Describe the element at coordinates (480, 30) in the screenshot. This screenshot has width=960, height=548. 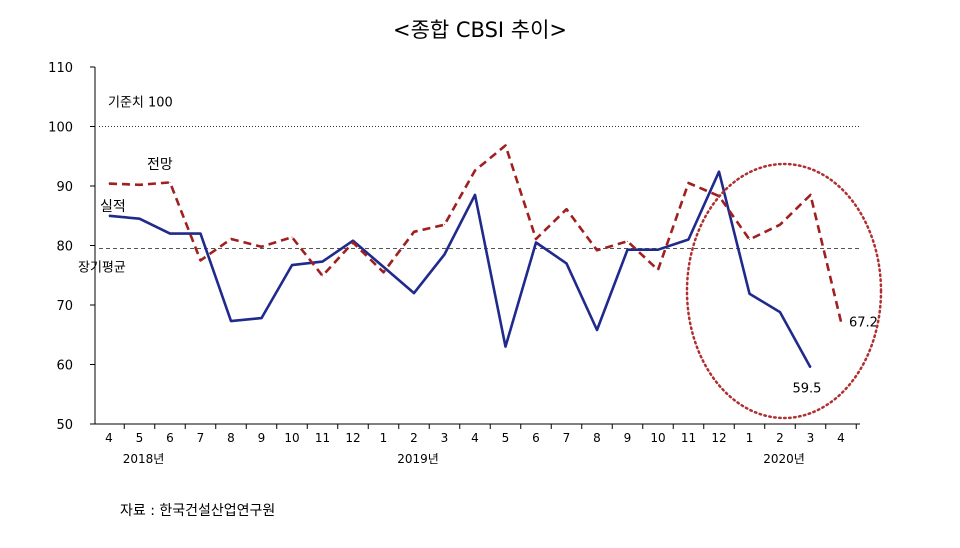
I see `chart-title: <종합 CBSI 추이>` at that location.